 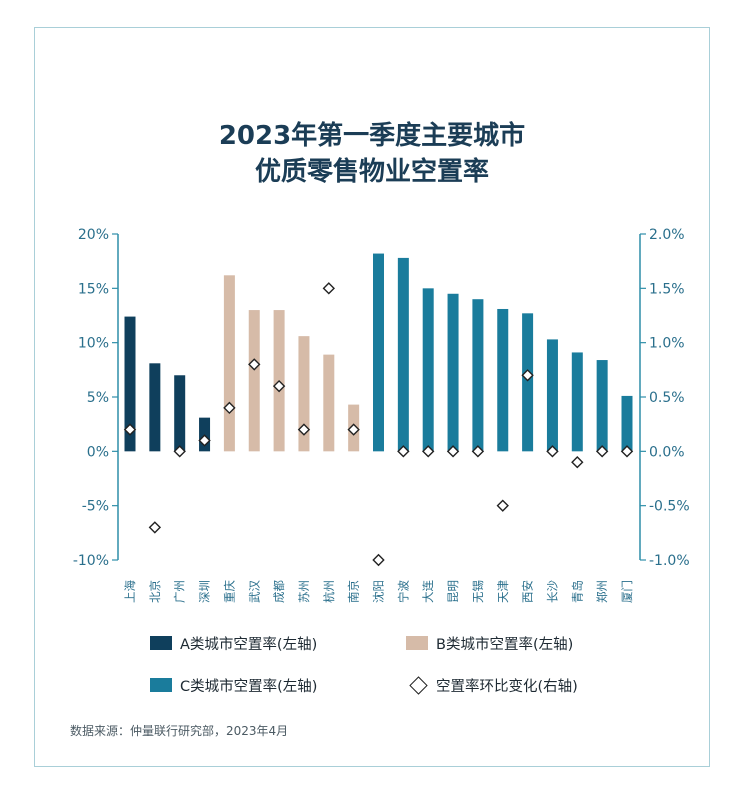 I want to click on bar-杭州, so click(x=329, y=403).